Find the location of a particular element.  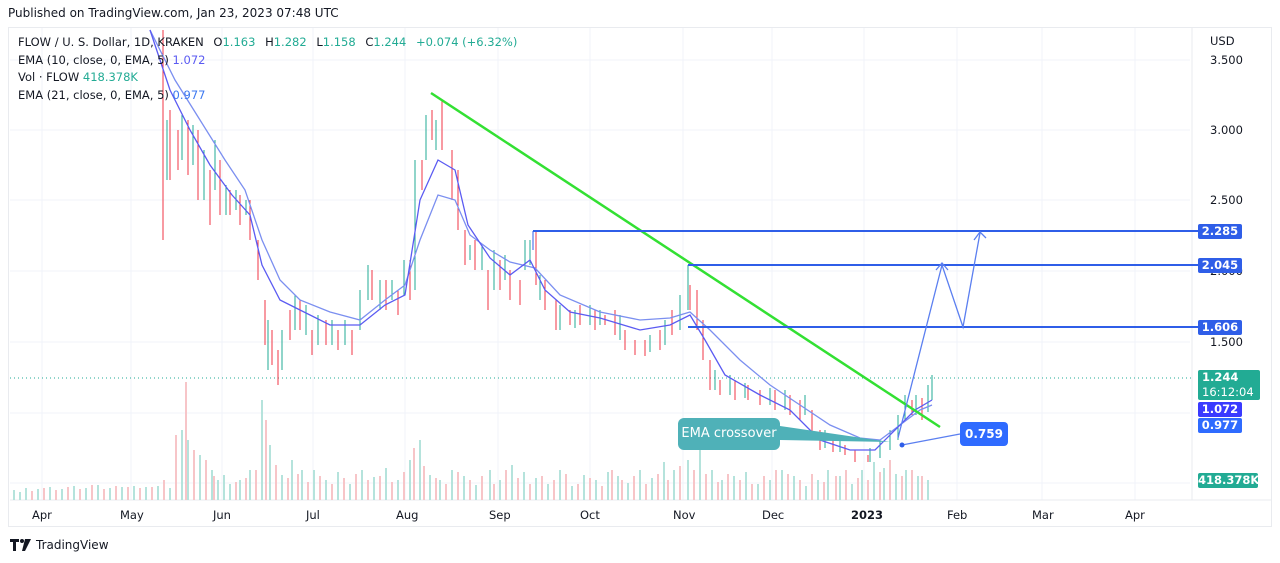

change-value: +0.074 (+6.32%) is located at coordinates (466, 42).